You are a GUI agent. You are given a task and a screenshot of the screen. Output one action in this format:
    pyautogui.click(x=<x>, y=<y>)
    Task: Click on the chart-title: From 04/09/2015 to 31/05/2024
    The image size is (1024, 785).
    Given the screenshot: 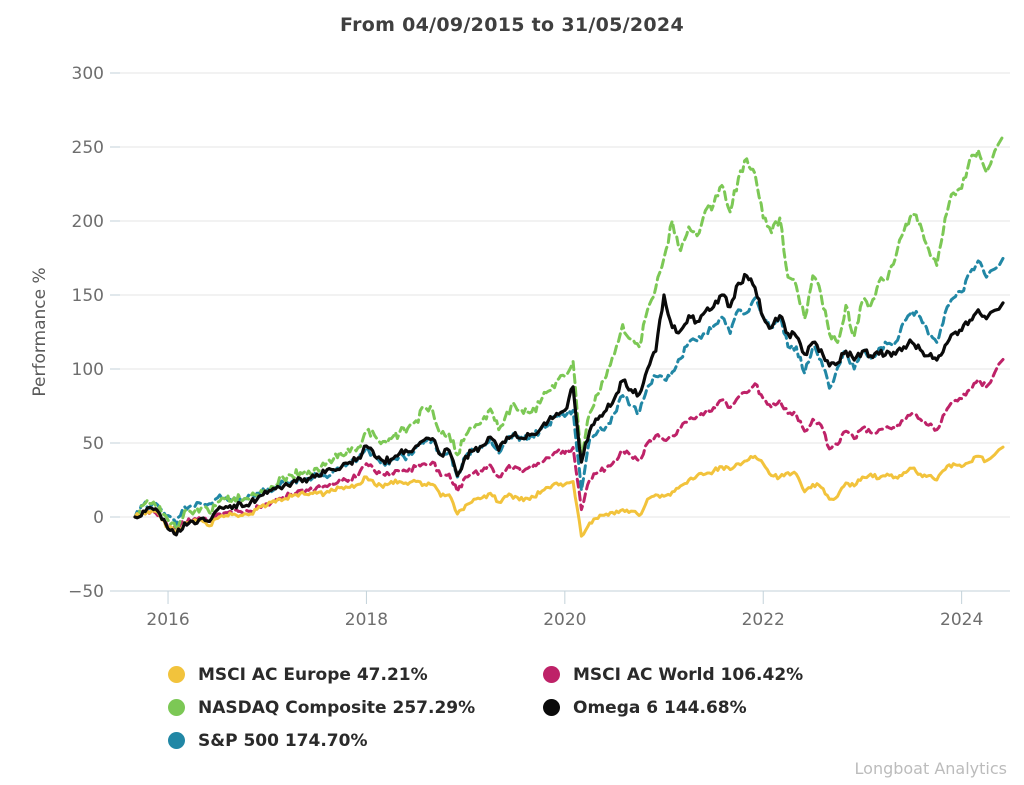 What is the action you would take?
    pyautogui.click(x=512, y=25)
    